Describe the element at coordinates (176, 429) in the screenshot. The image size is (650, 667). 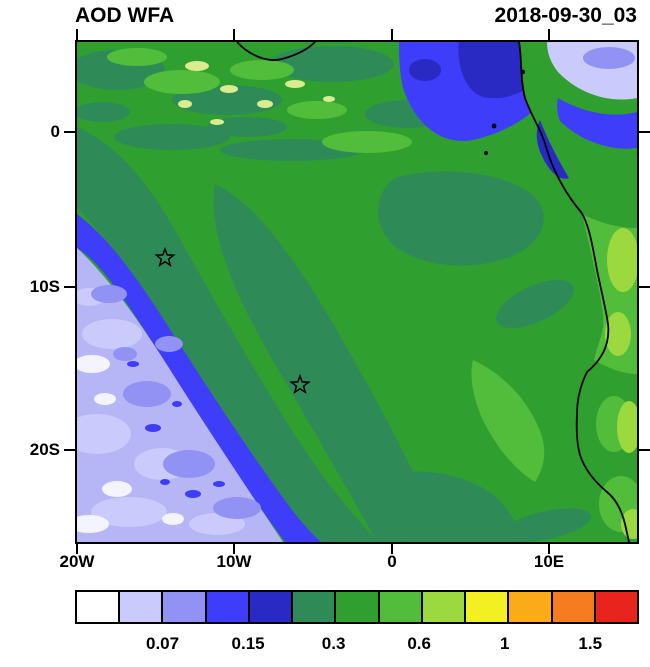
I see `blue-specks` at that location.